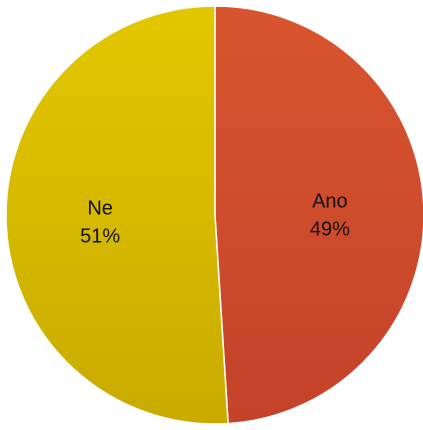 Image resolution: width=423 pixels, height=430 pixels. What do you see at coordinates (330, 229) in the screenshot?
I see `slice-percent-ano: 49%` at bounding box center [330, 229].